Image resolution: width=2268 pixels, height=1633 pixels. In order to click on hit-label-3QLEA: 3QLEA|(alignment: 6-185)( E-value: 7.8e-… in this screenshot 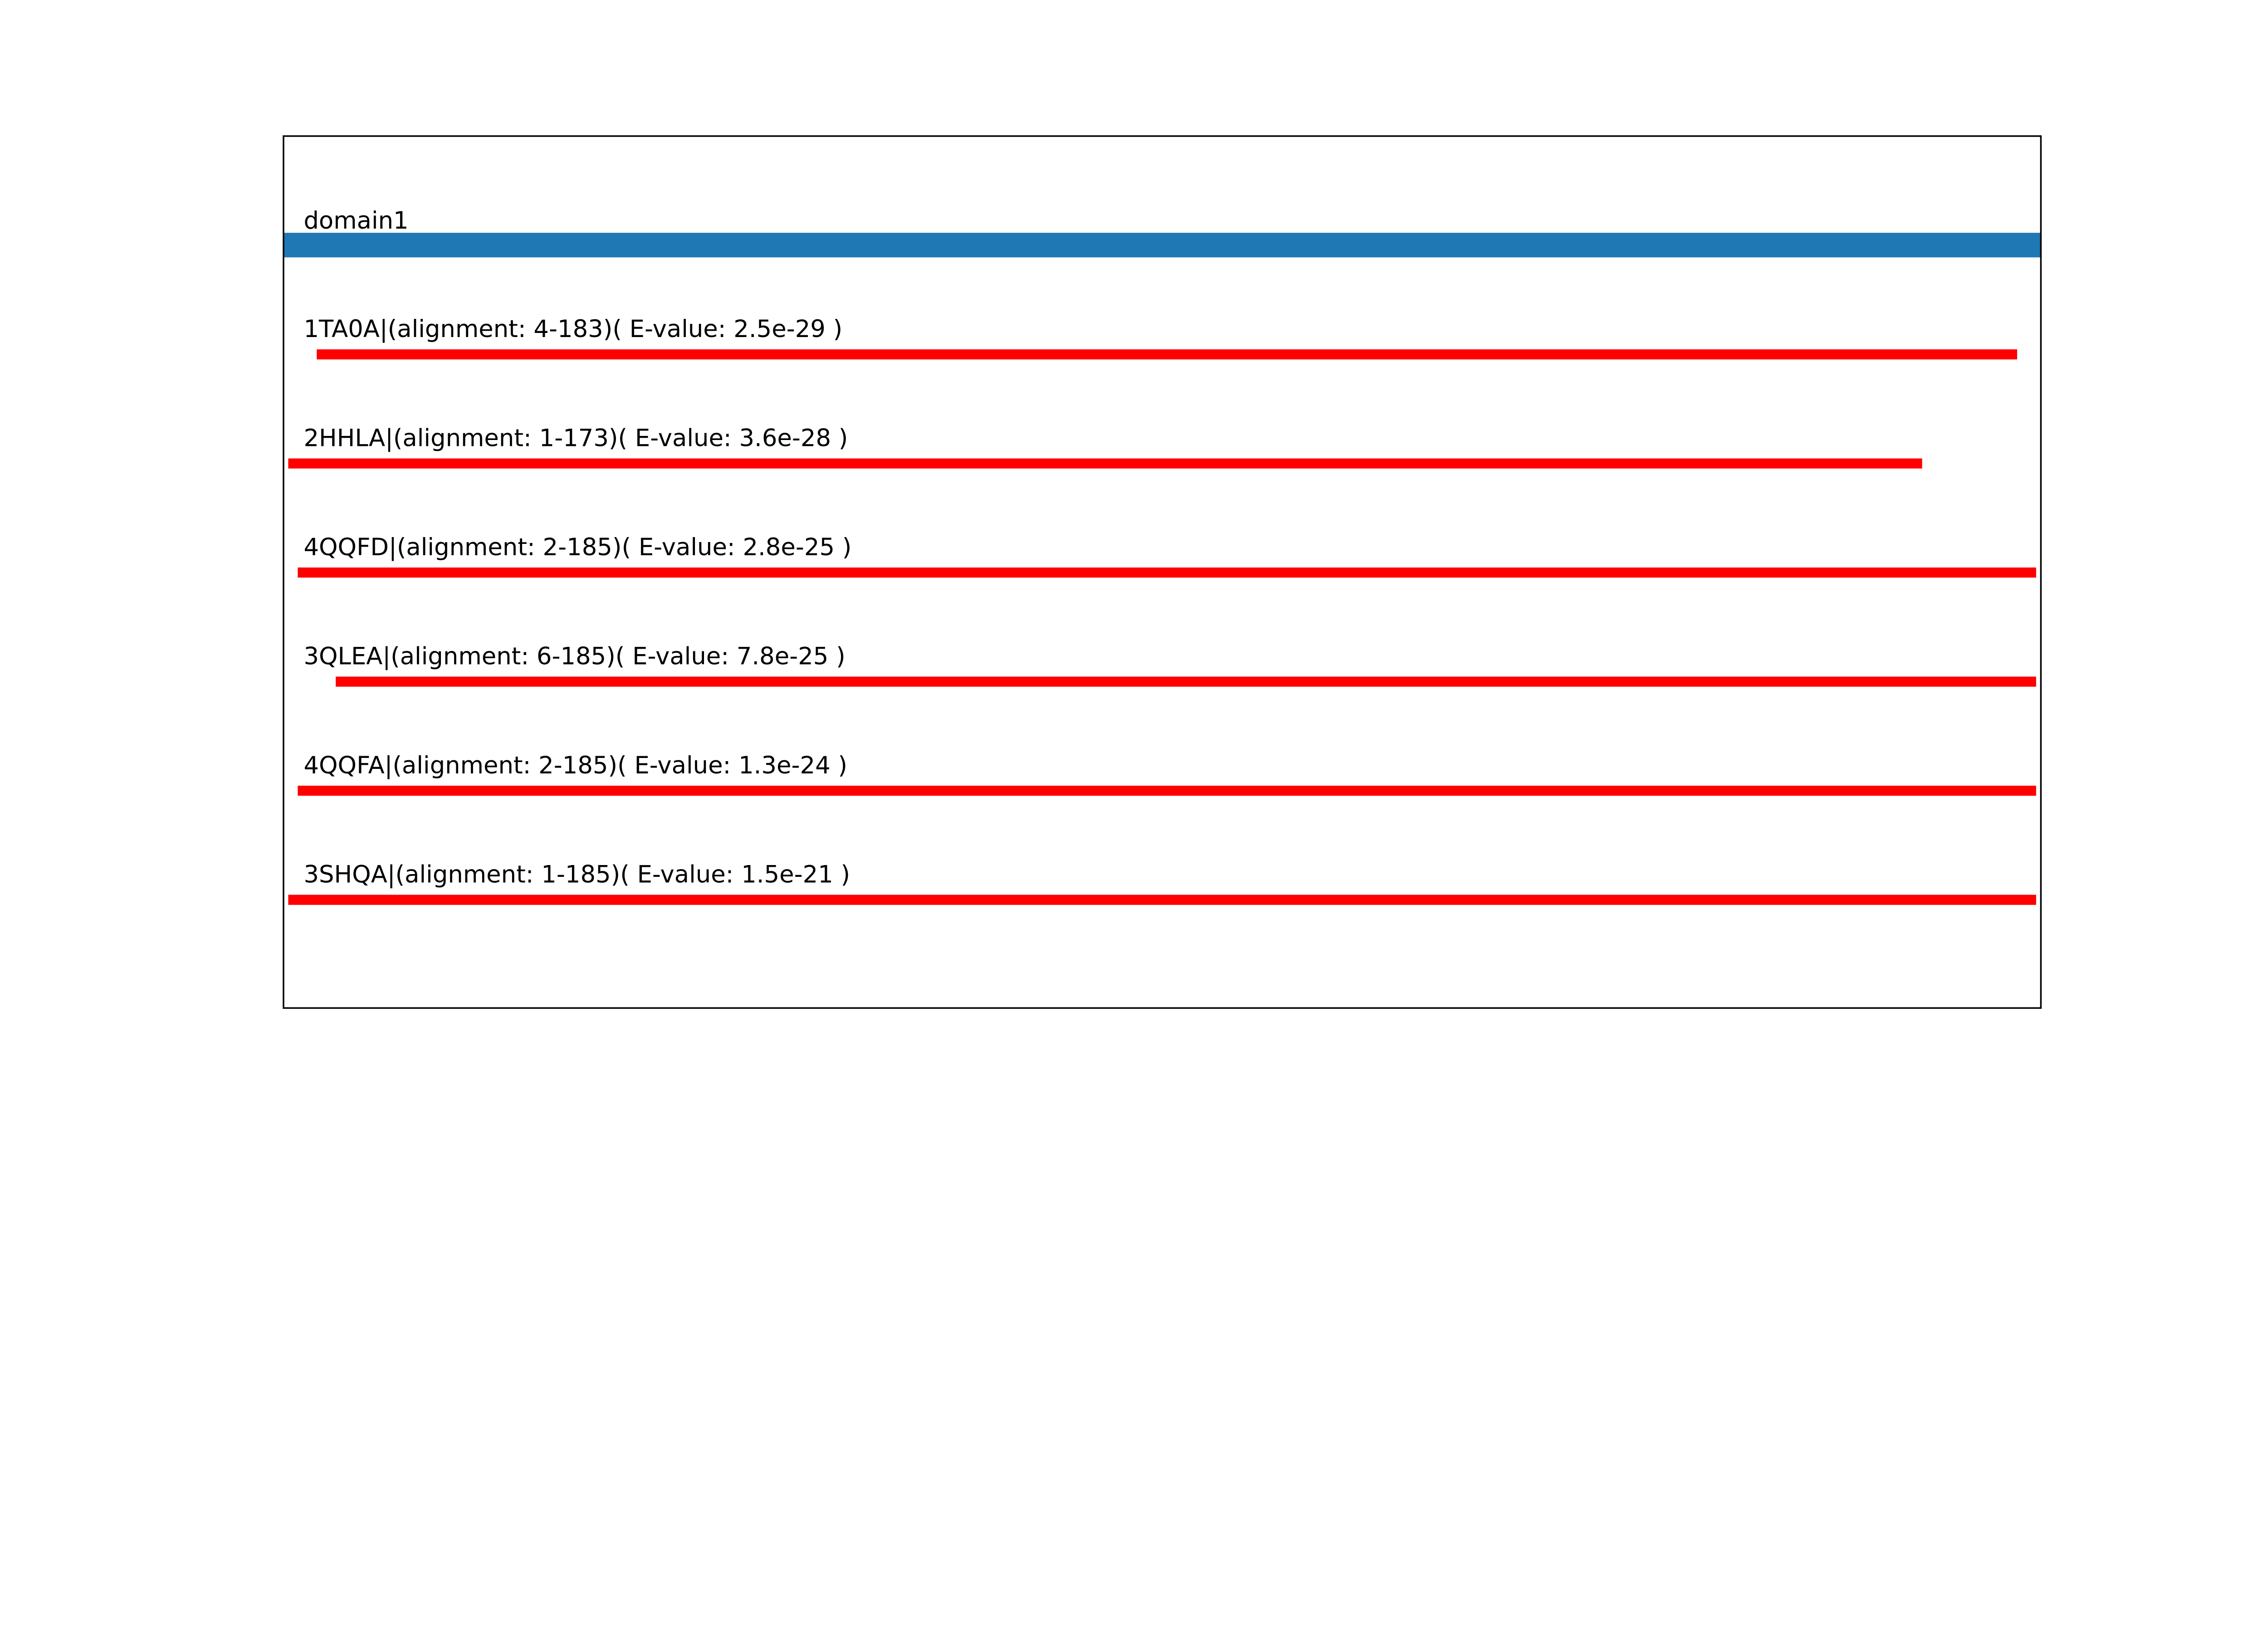, I will do `click(574, 656)`.